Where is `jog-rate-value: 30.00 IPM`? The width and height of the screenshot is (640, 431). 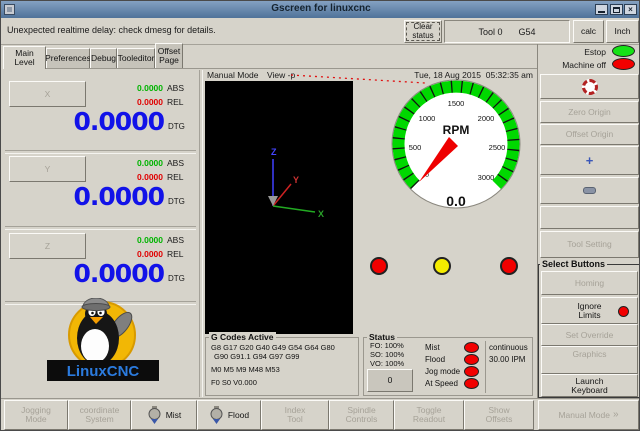 jog-rate-value: 30.00 IPM is located at coordinates (507, 359).